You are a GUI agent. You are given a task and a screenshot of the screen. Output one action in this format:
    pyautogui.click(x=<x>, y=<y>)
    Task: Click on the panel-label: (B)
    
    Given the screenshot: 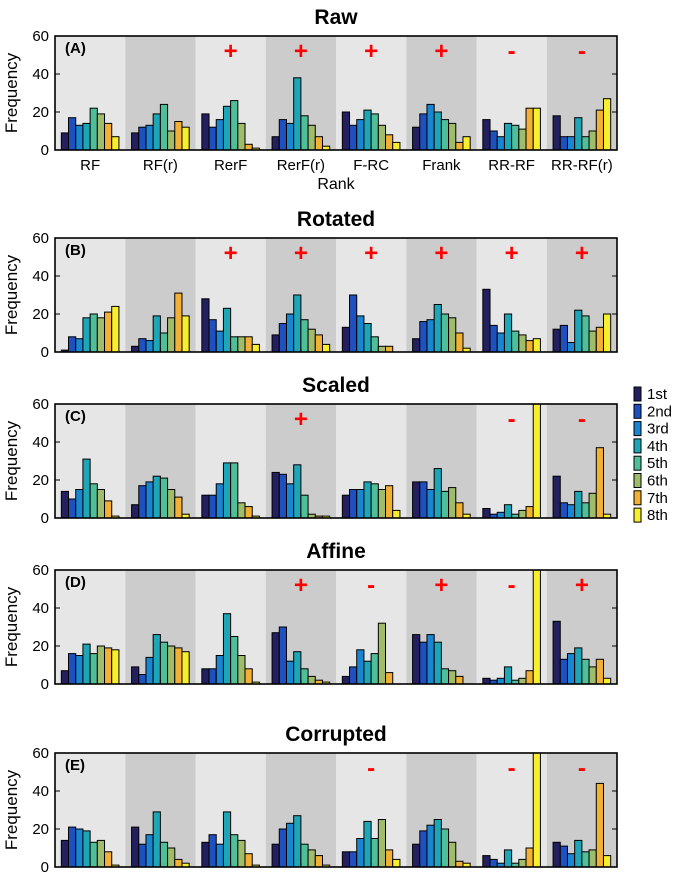 What is the action you would take?
    pyautogui.click(x=75, y=250)
    